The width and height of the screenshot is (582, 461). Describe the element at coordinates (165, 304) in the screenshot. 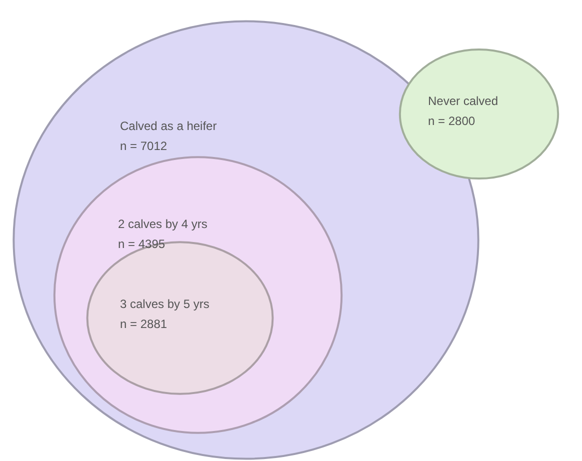

I see `category-label: 3 calves by 5 yrs` at that location.